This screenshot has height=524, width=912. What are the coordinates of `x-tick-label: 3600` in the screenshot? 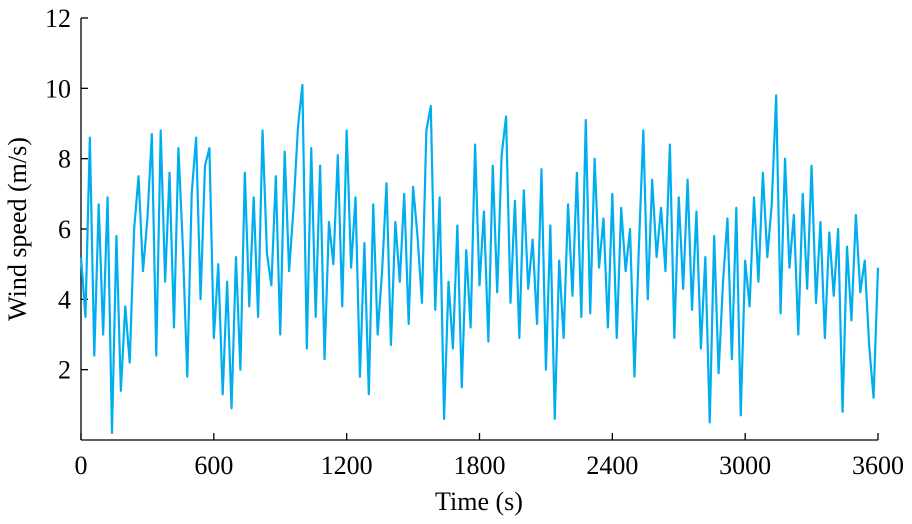 It's located at (878, 465).